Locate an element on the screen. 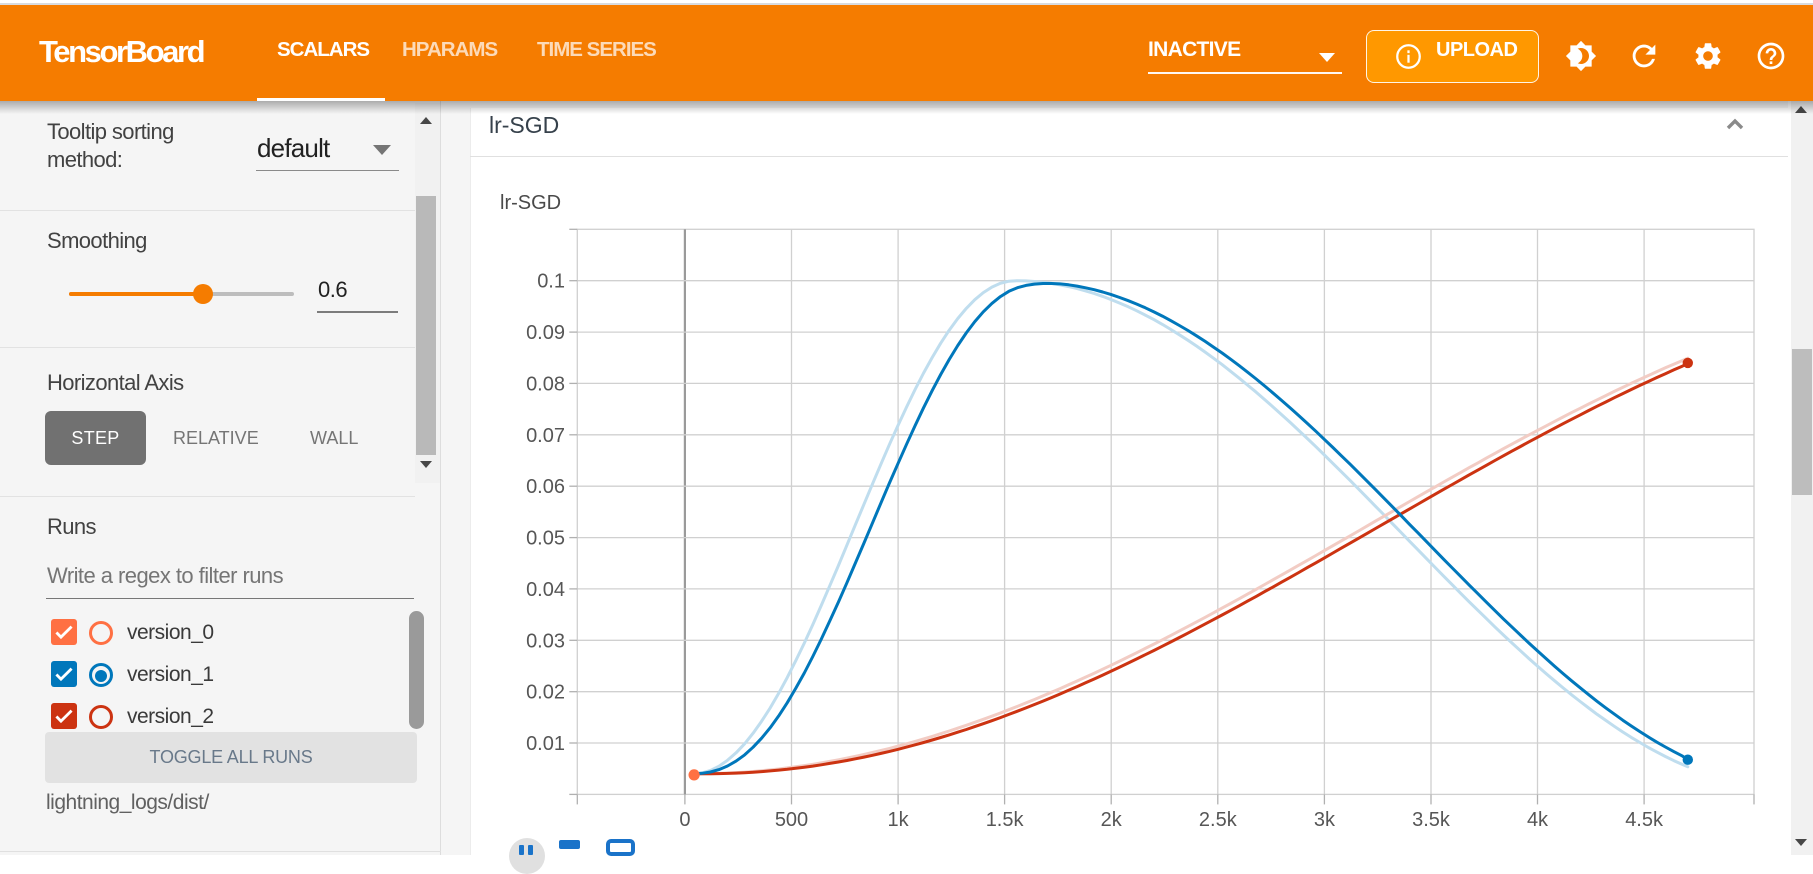 This screenshot has width=1813, height=874. svg-text: 0.06 is located at coordinates (545, 487).